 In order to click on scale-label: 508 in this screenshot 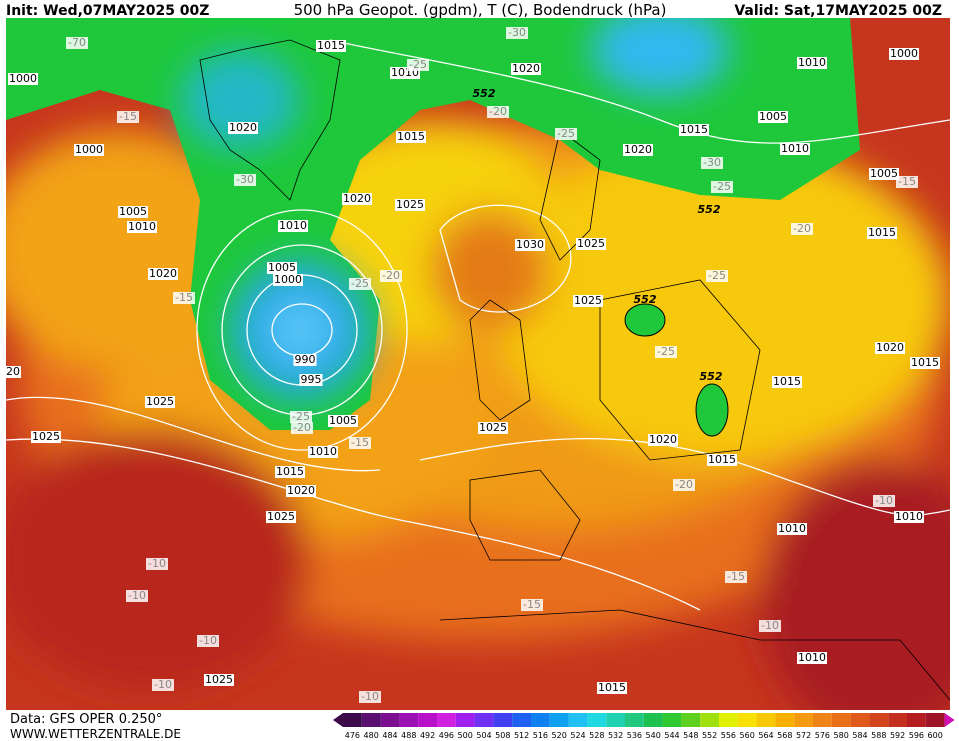, I will do `click(502, 735)`.